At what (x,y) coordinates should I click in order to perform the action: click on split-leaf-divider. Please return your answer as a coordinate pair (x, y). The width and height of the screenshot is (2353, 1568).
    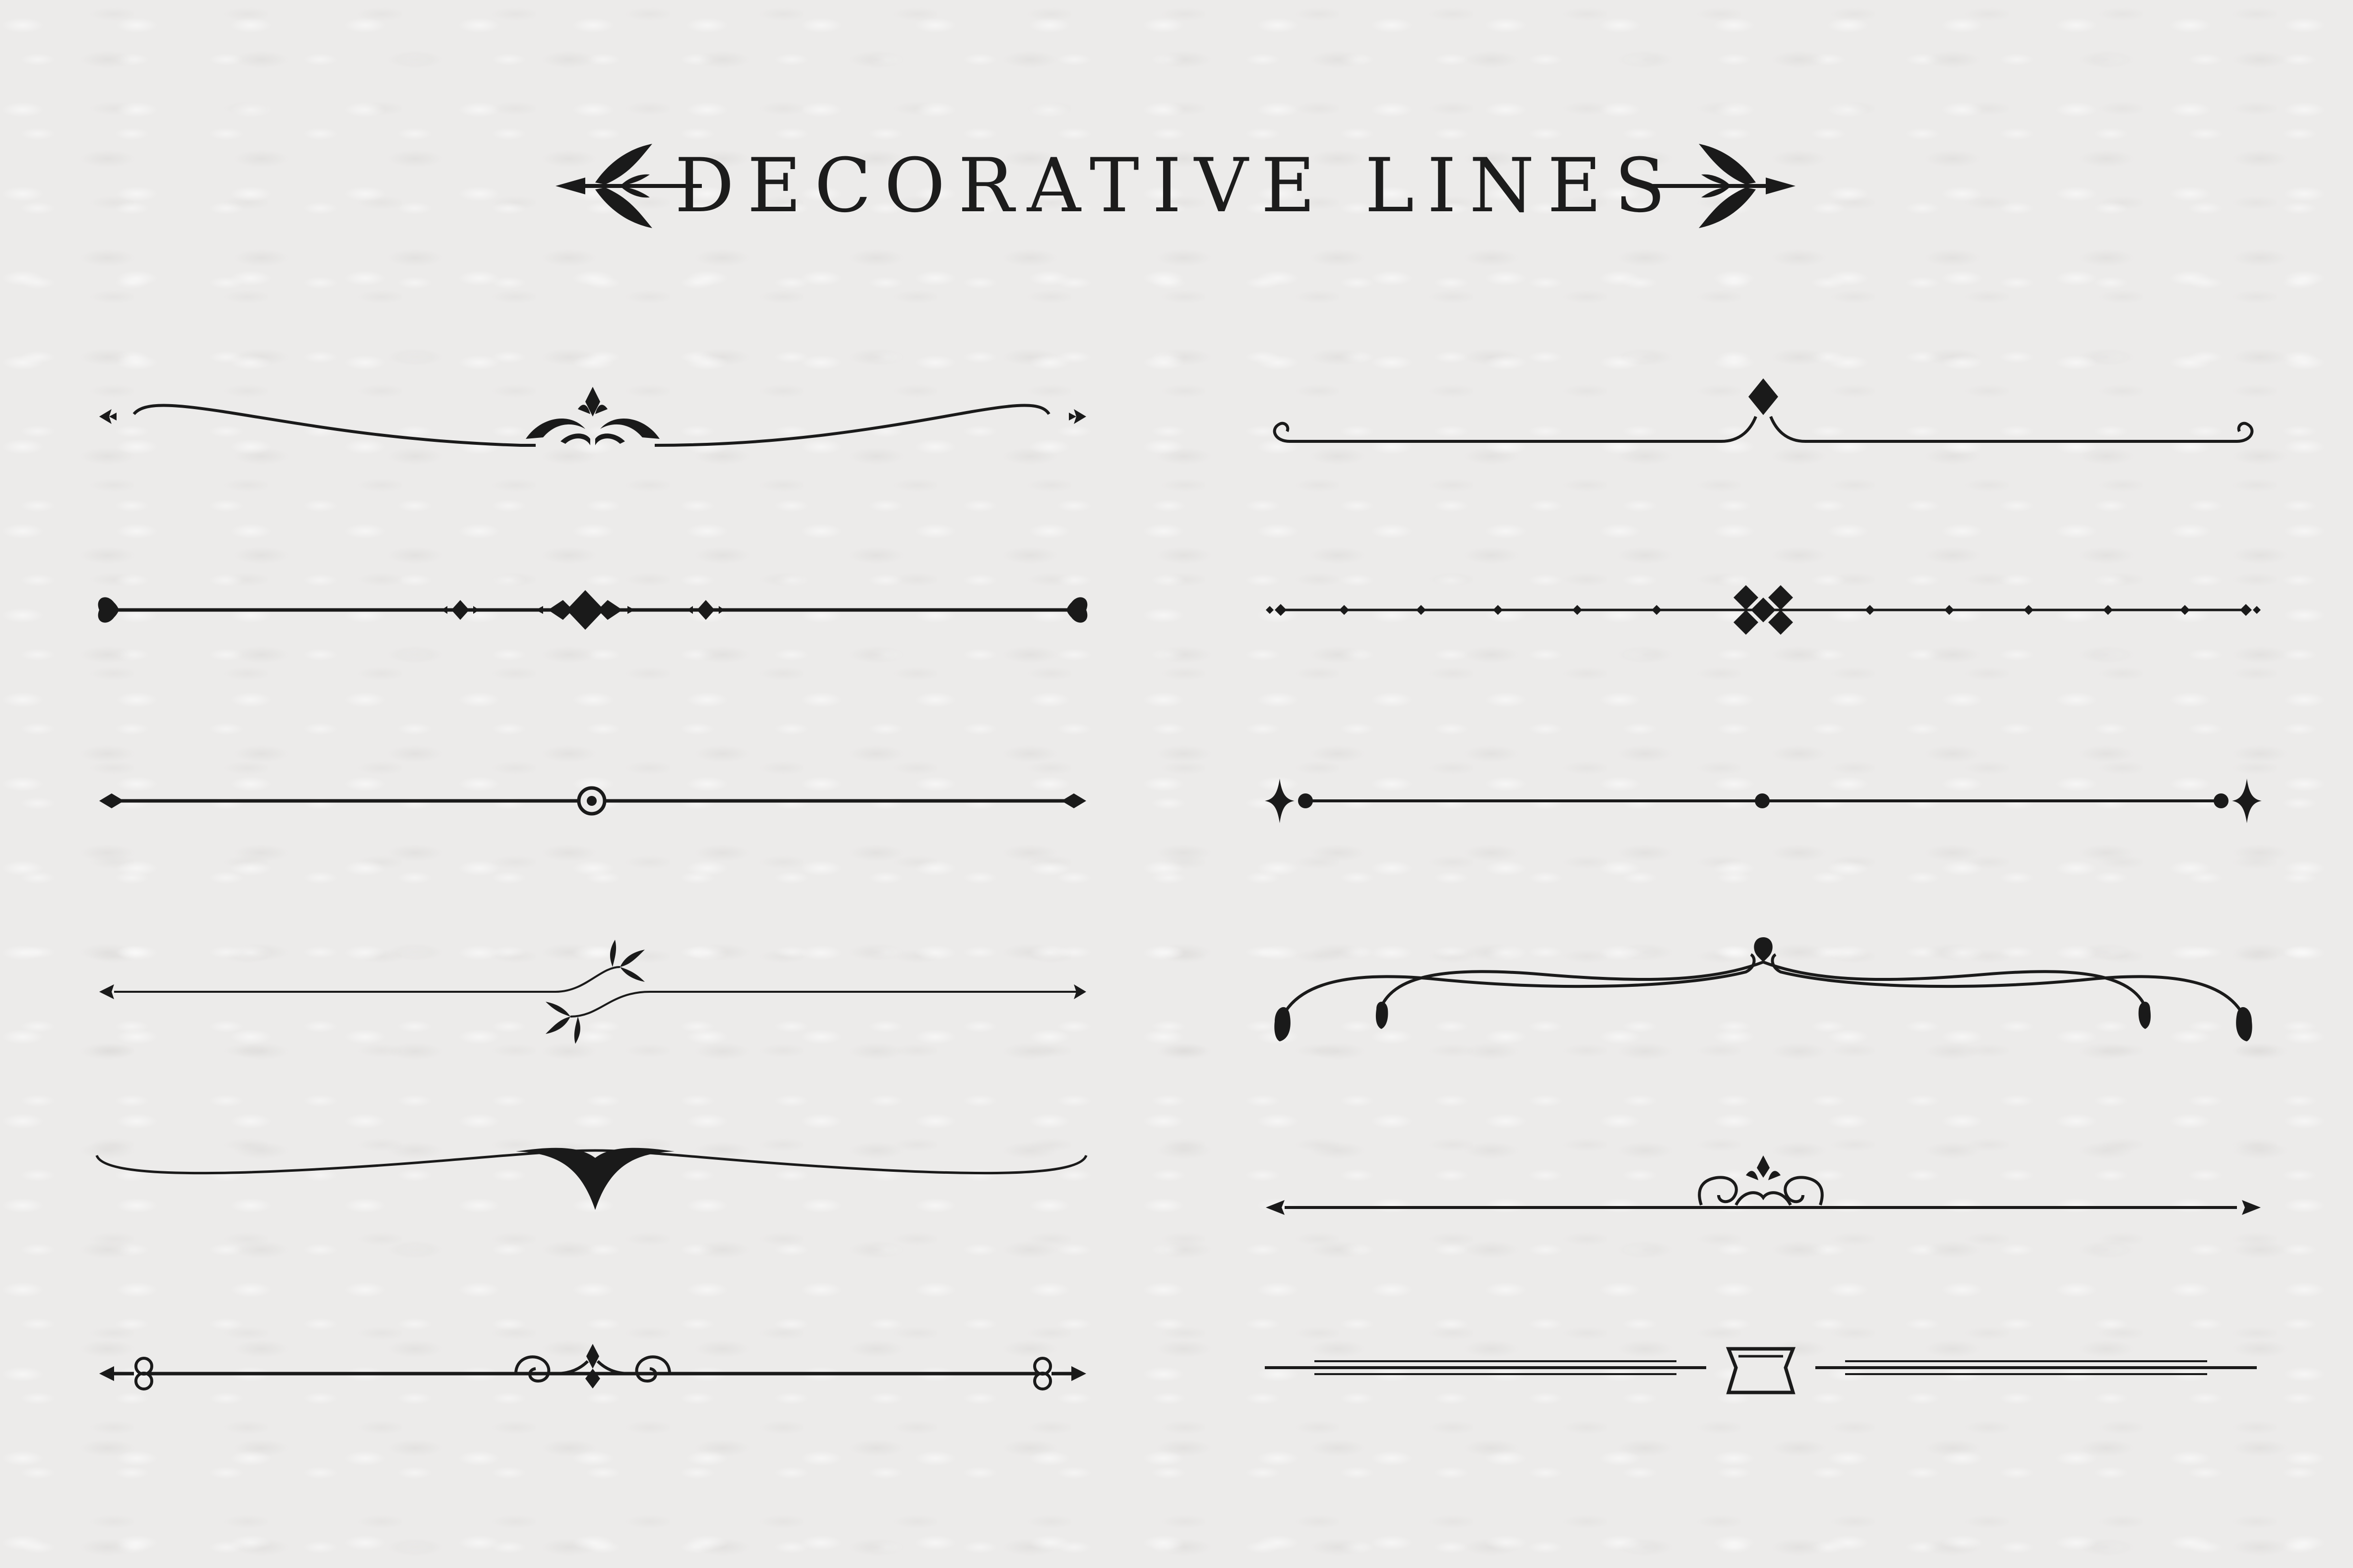
    Looking at the image, I should click on (592, 992).